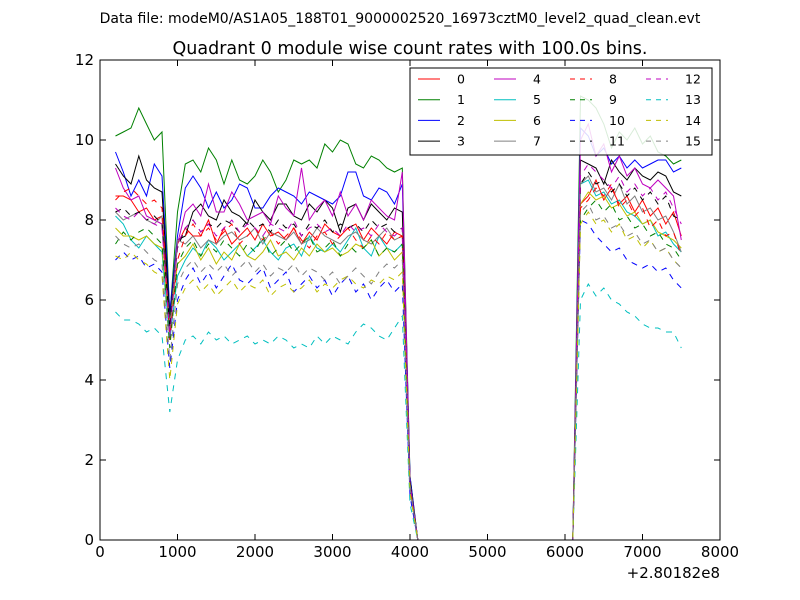  What do you see at coordinates (613, 79) in the screenshot?
I see `legend-label-8: 8` at bounding box center [613, 79].